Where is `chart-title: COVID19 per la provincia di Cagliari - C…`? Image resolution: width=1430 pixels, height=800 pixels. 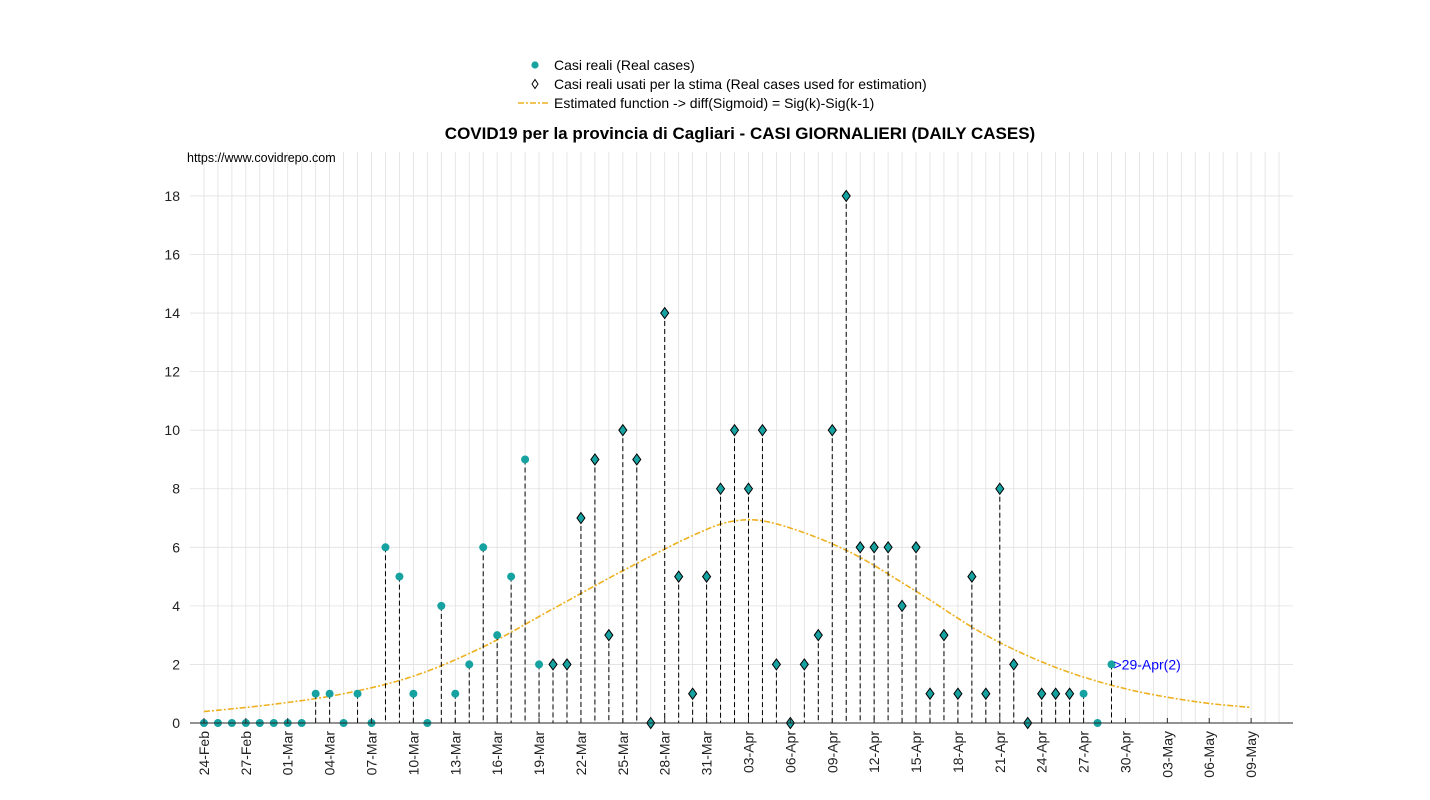 chart-title: COVID19 per la provincia di Cagliari - C… is located at coordinates (740, 133).